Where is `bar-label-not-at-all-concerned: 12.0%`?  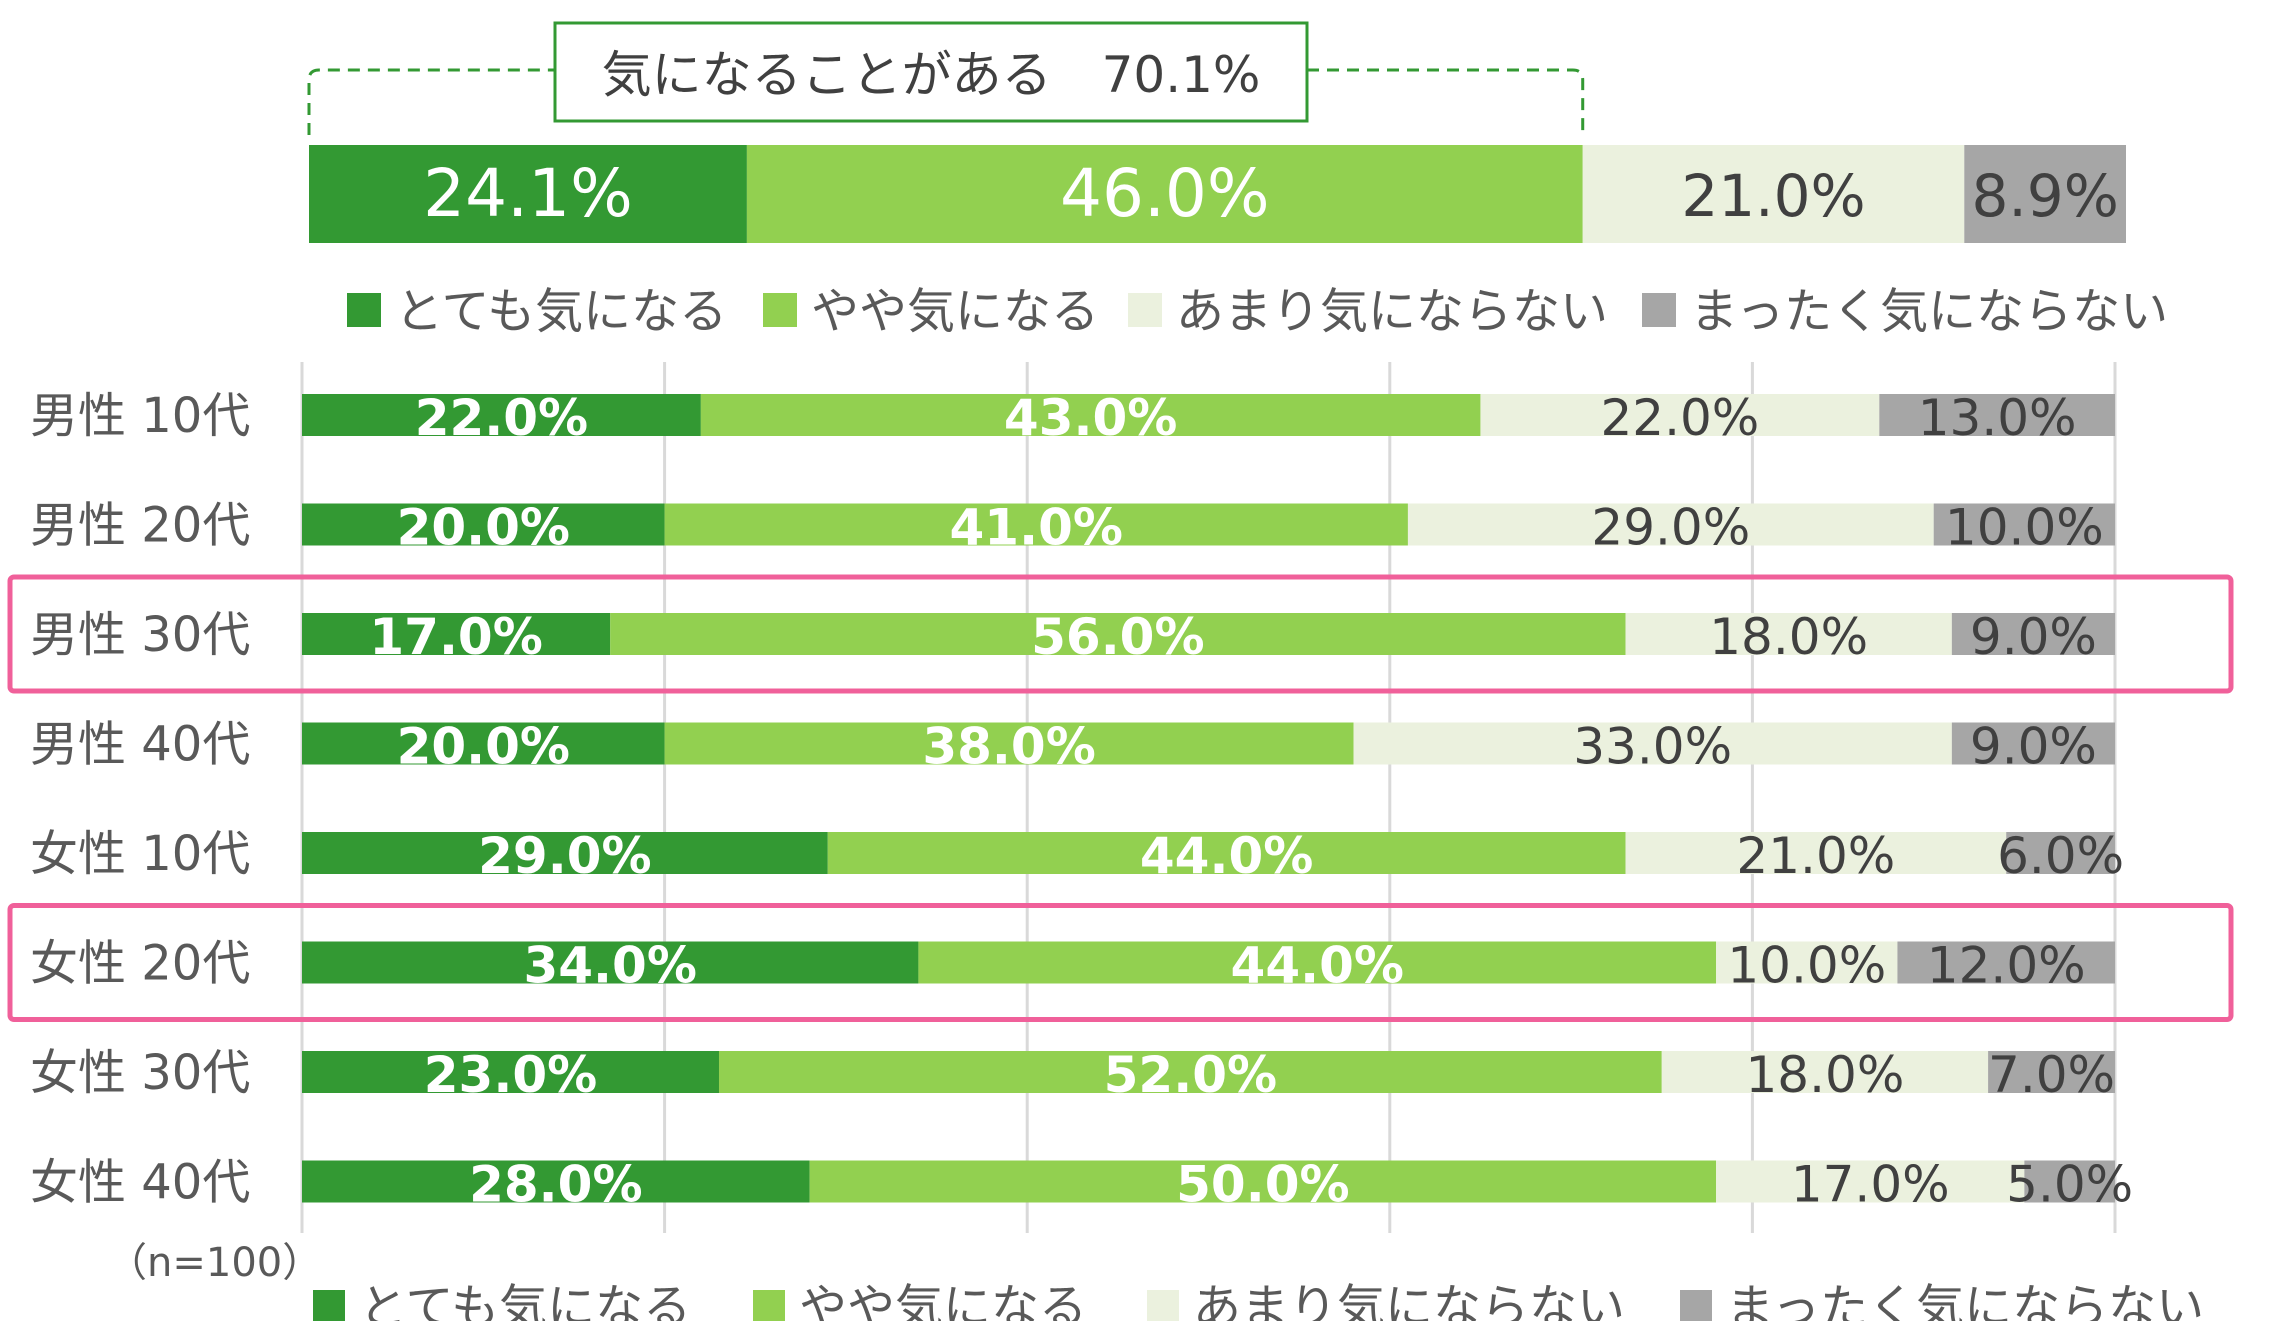 bar-label-not-at-all-concerned: 12.0% is located at coordinates (2006, 966).